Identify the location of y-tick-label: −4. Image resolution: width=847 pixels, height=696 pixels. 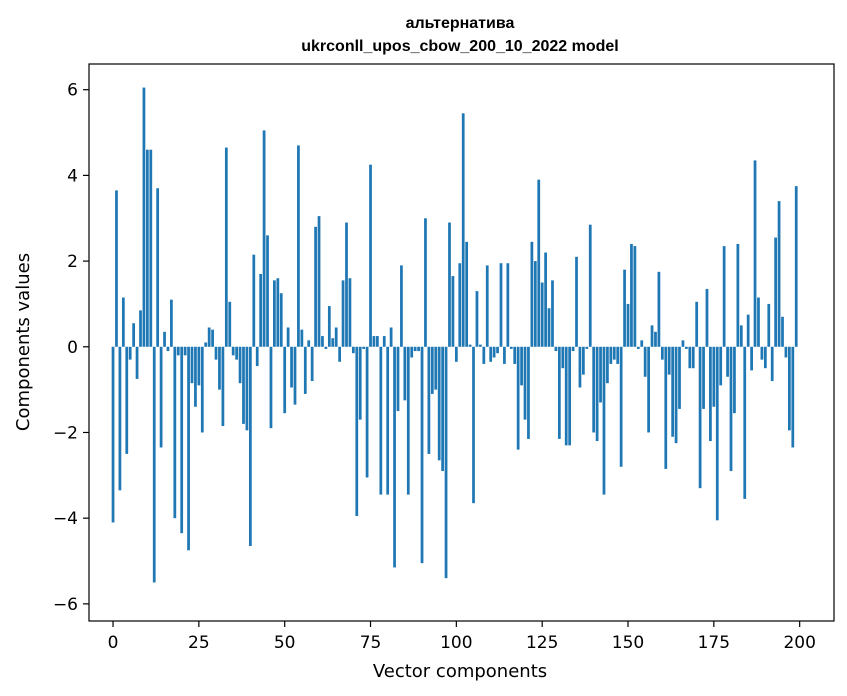
(65, 519).